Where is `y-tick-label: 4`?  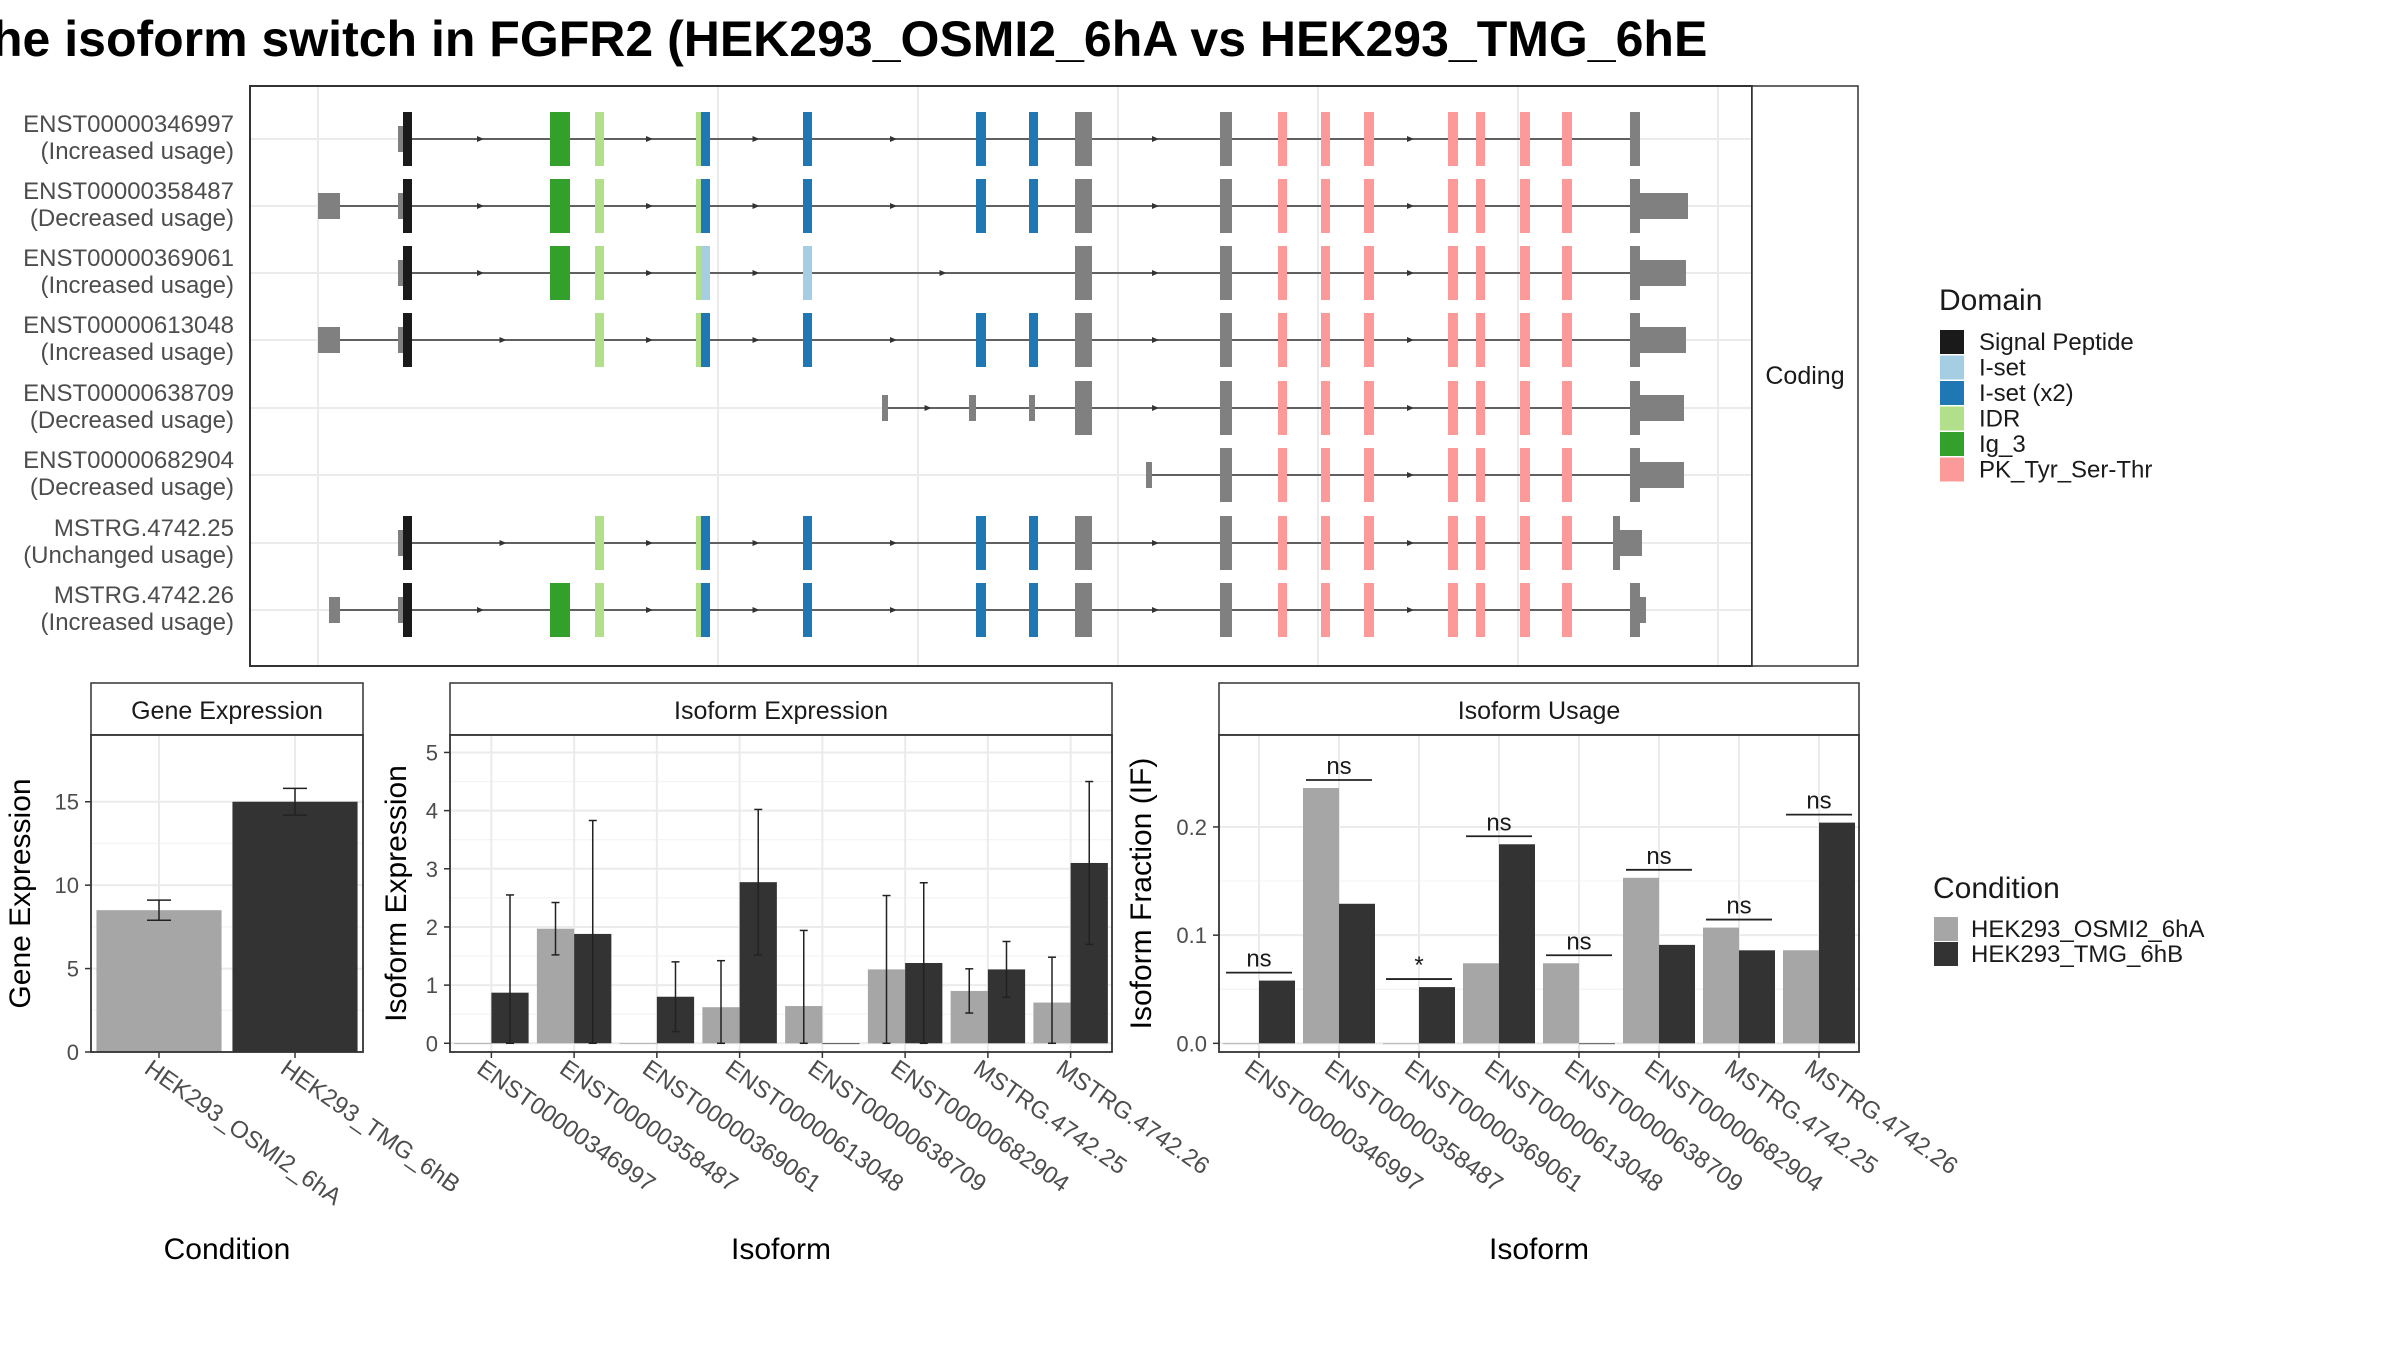
y-tick-label: 4 is located at coordinates (432, 811).